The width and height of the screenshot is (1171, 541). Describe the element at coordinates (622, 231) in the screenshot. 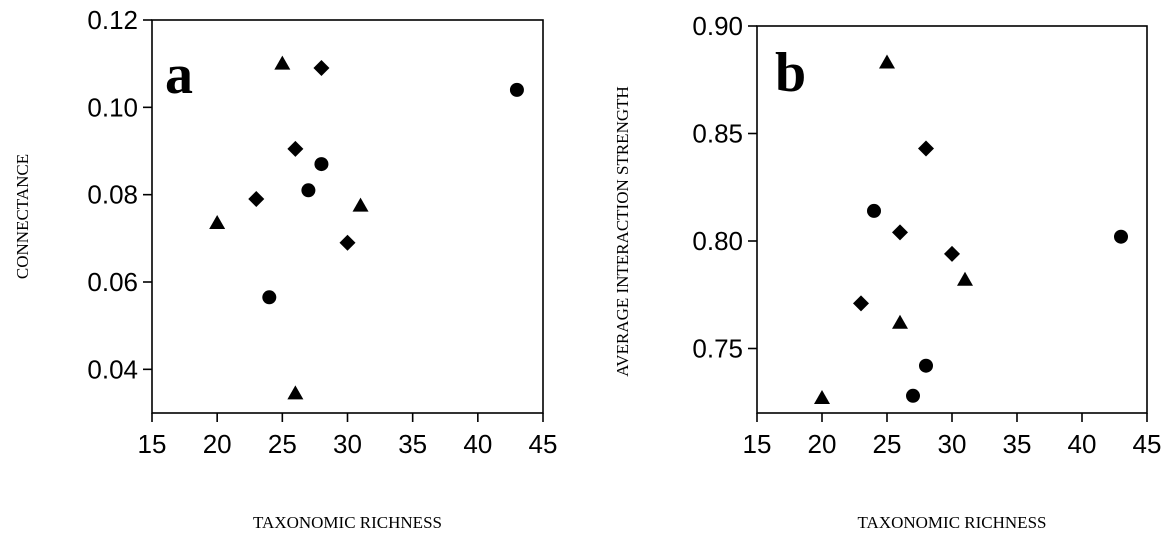

I see `y-axis-label: AVERAGE INTERACTION STRENGTH` at that location.